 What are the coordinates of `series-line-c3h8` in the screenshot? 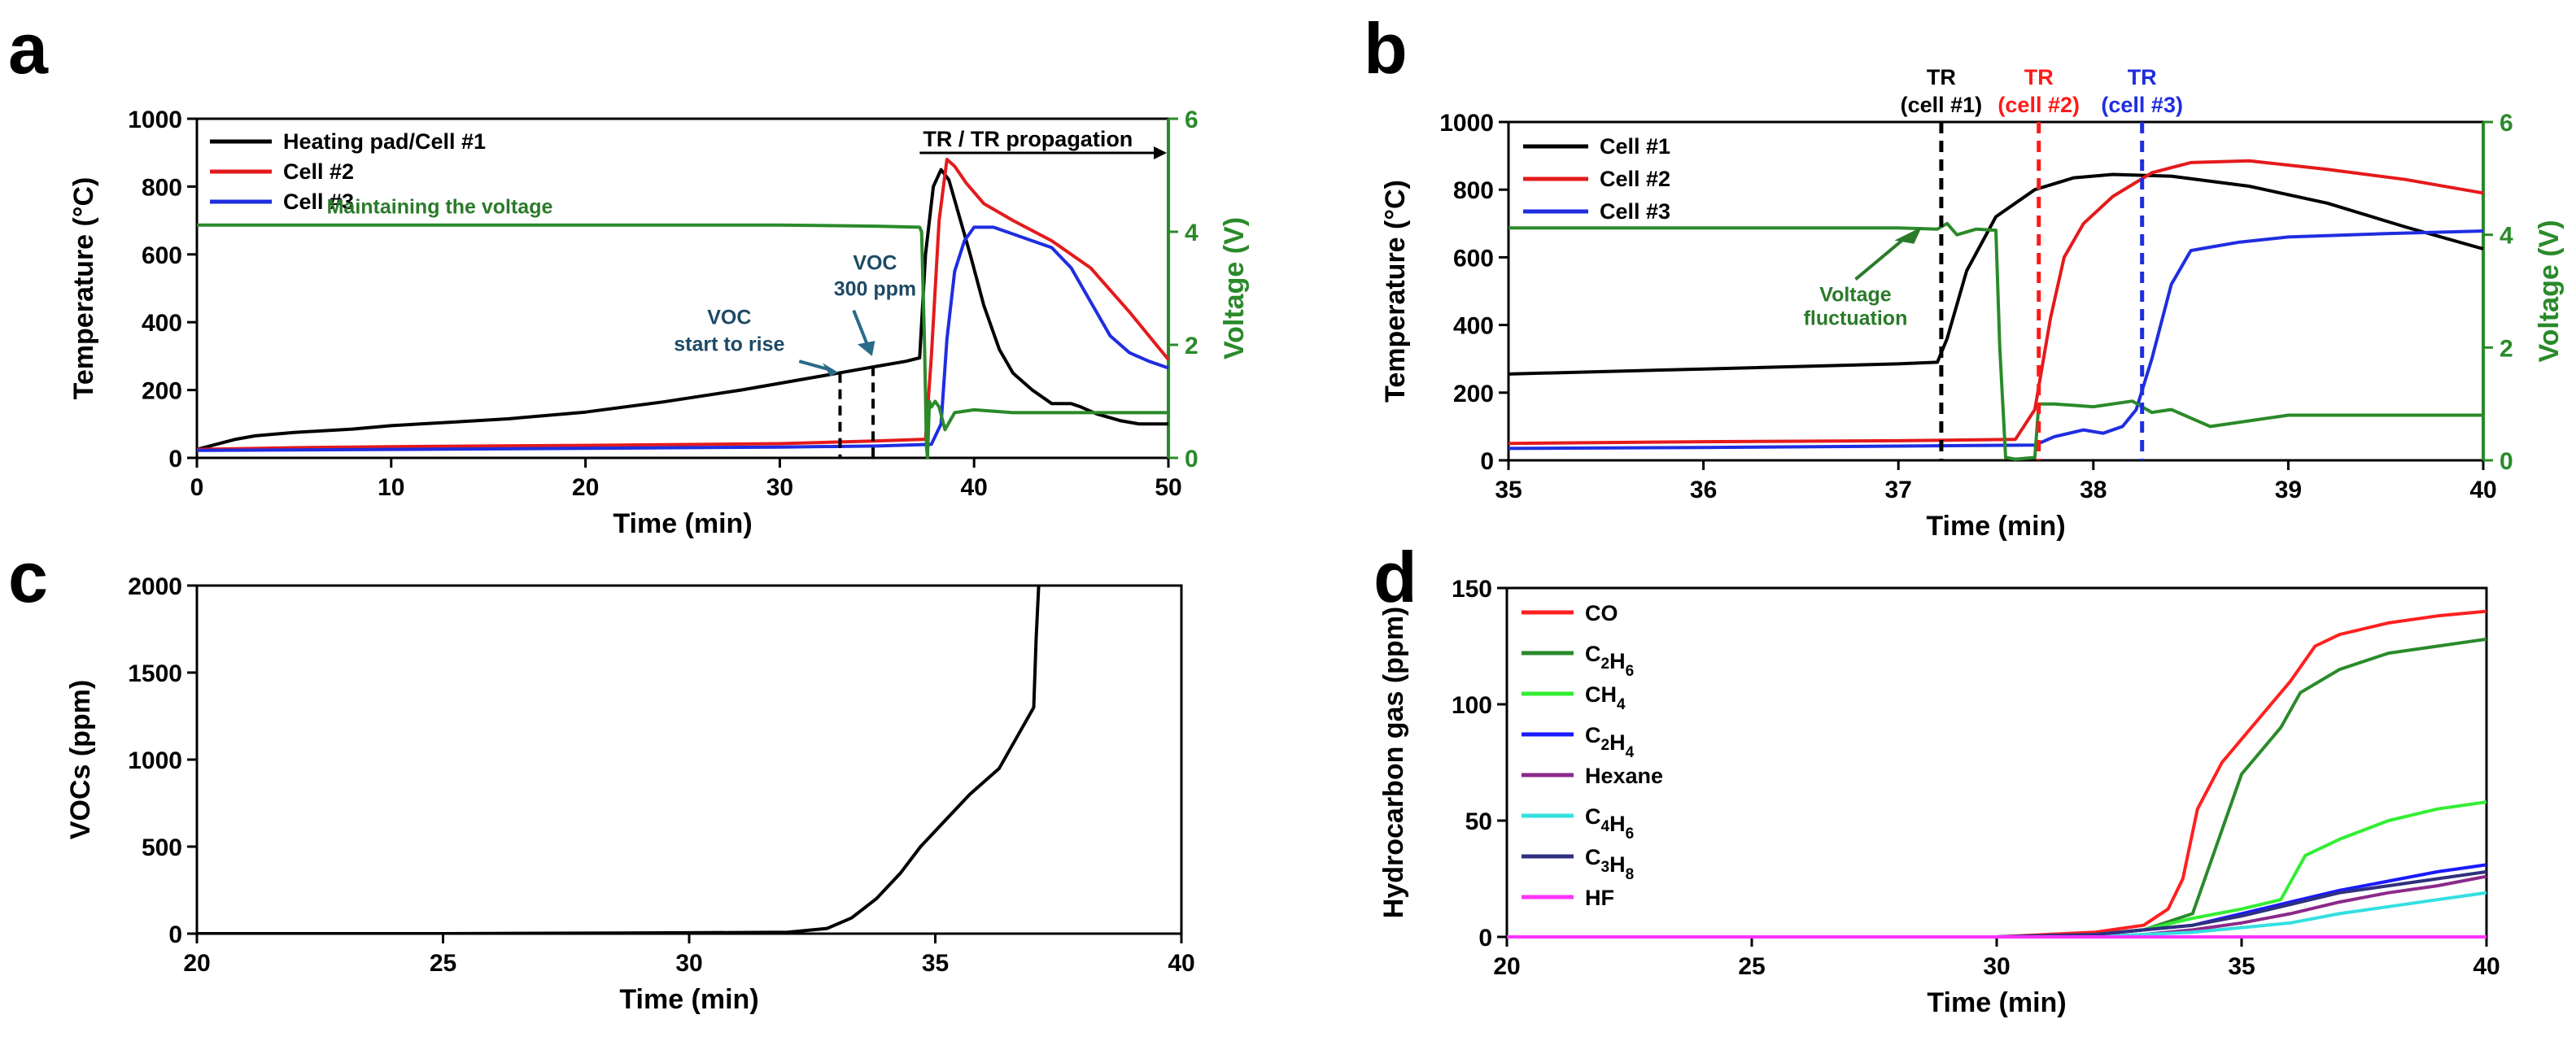 It's located at (1997, 904).